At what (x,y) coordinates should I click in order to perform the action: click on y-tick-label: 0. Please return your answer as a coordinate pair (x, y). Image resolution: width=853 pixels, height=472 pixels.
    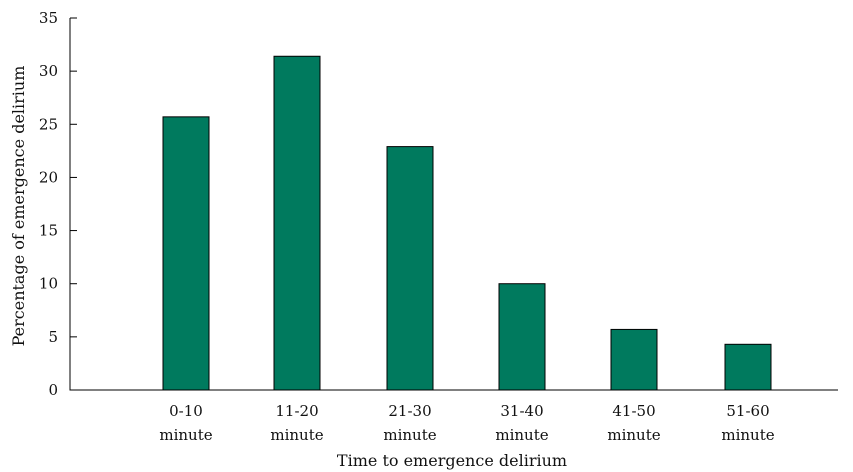
    Looking at the image, I should click on (53, 390).